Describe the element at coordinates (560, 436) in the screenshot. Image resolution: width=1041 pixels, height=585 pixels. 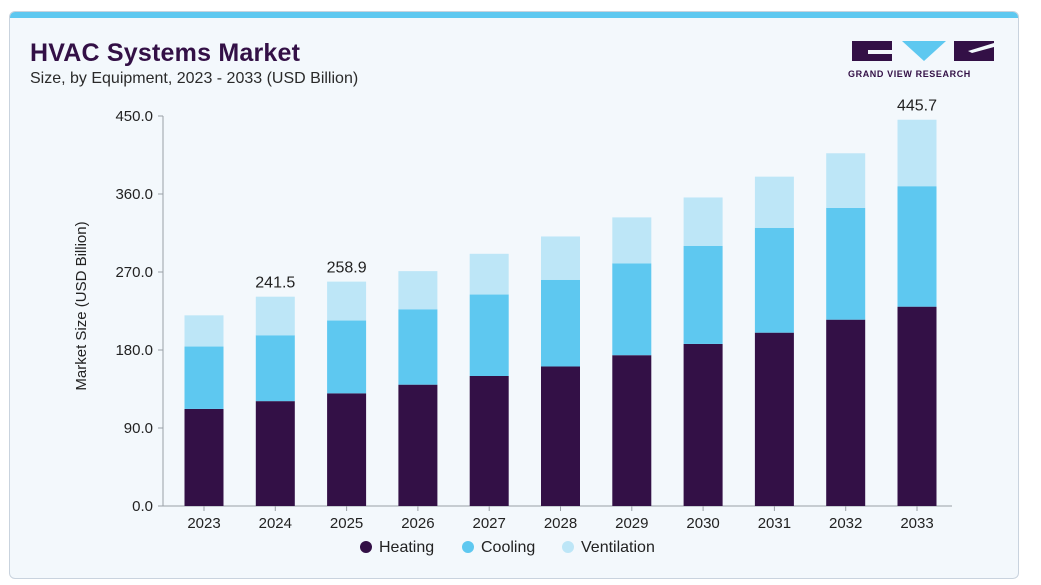
I see `bar-heating-2028` at that location.